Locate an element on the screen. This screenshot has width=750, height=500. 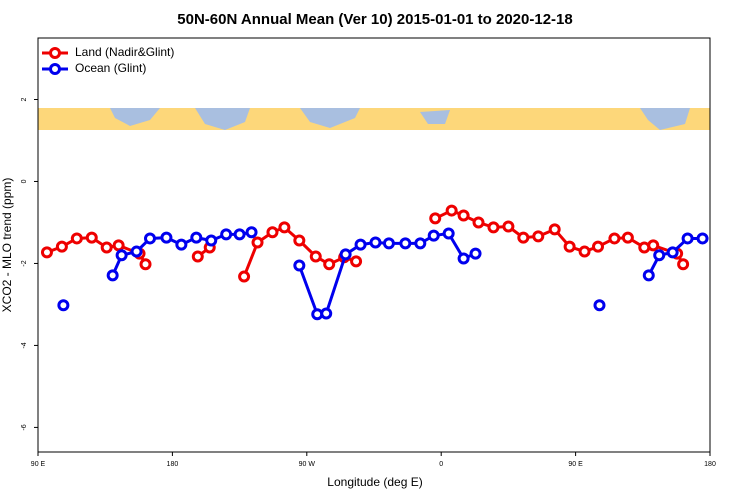
y-tick-label: -6 is located at coordinates (24, 427).